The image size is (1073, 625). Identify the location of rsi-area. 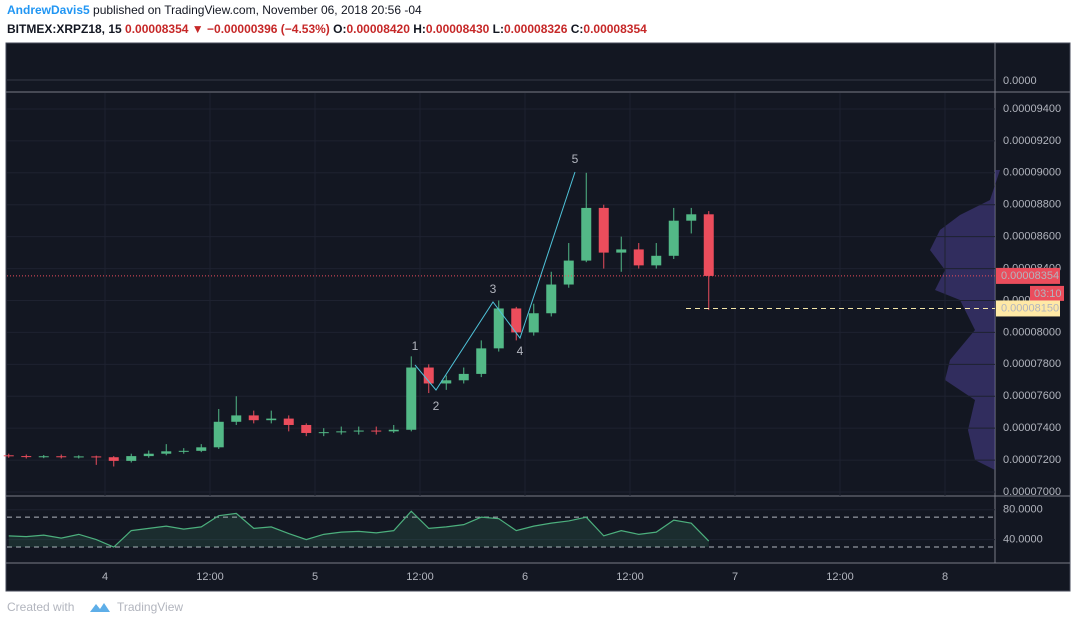
(358, 529).